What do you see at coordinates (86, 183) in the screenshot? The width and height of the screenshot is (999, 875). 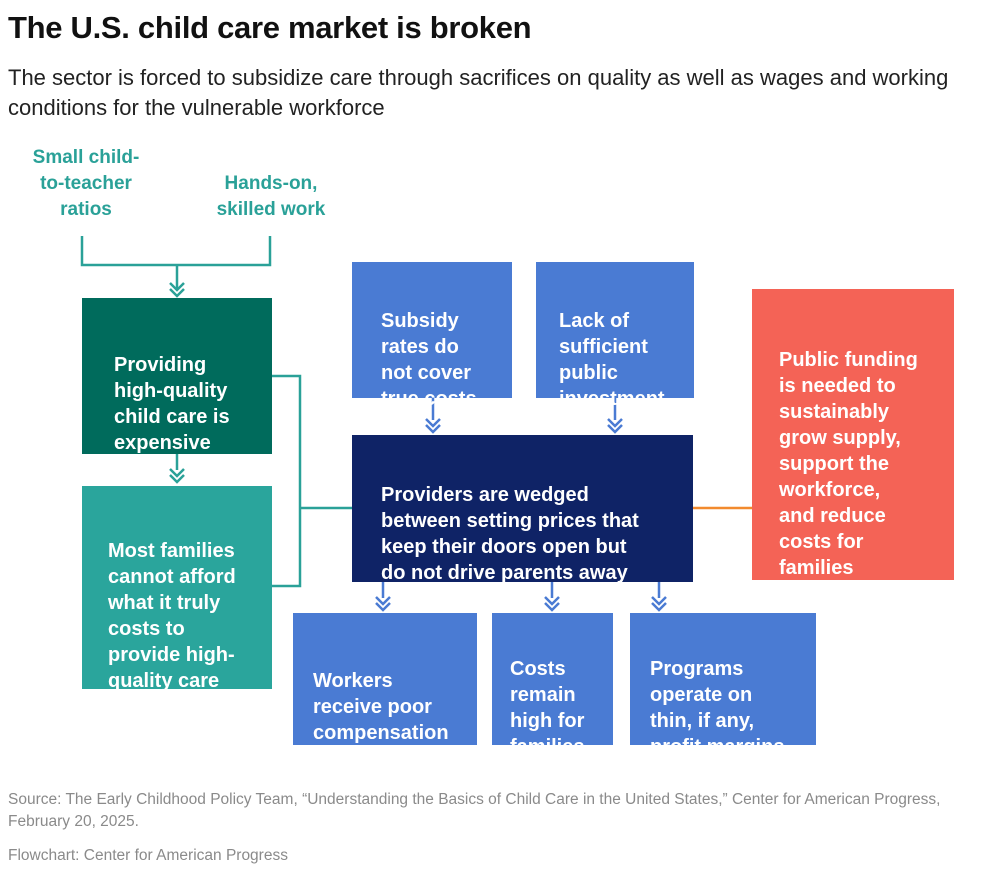 I see `input-small-ratios: Small child- to-teacher ratios` at bounding box center [86, 183].